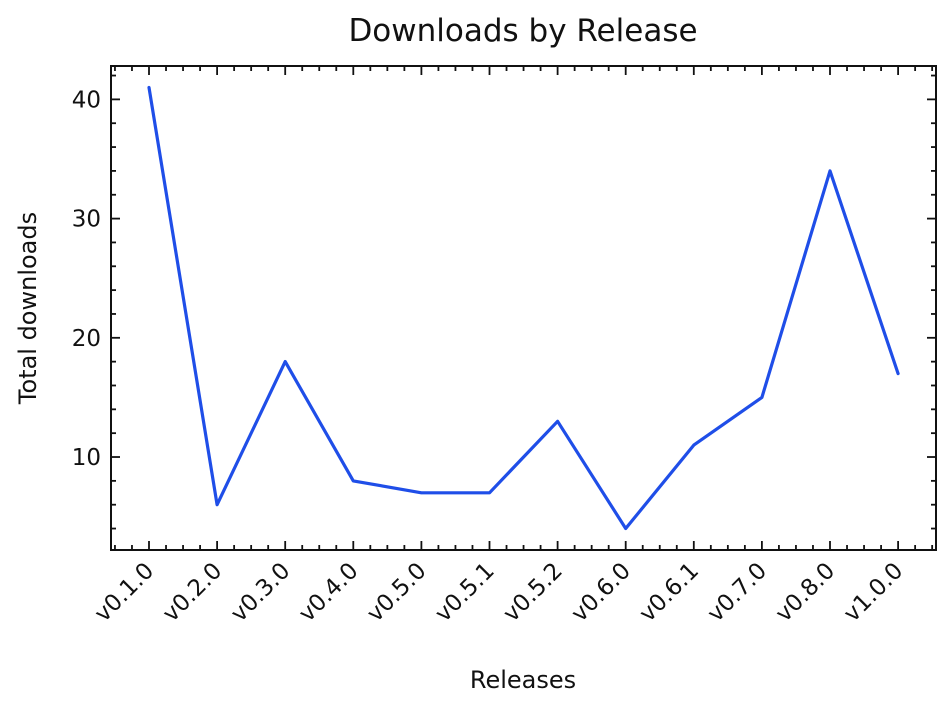 This screenshot has width=950, height=710. I want to click on y-tick-label: 40, so click(86, 100).